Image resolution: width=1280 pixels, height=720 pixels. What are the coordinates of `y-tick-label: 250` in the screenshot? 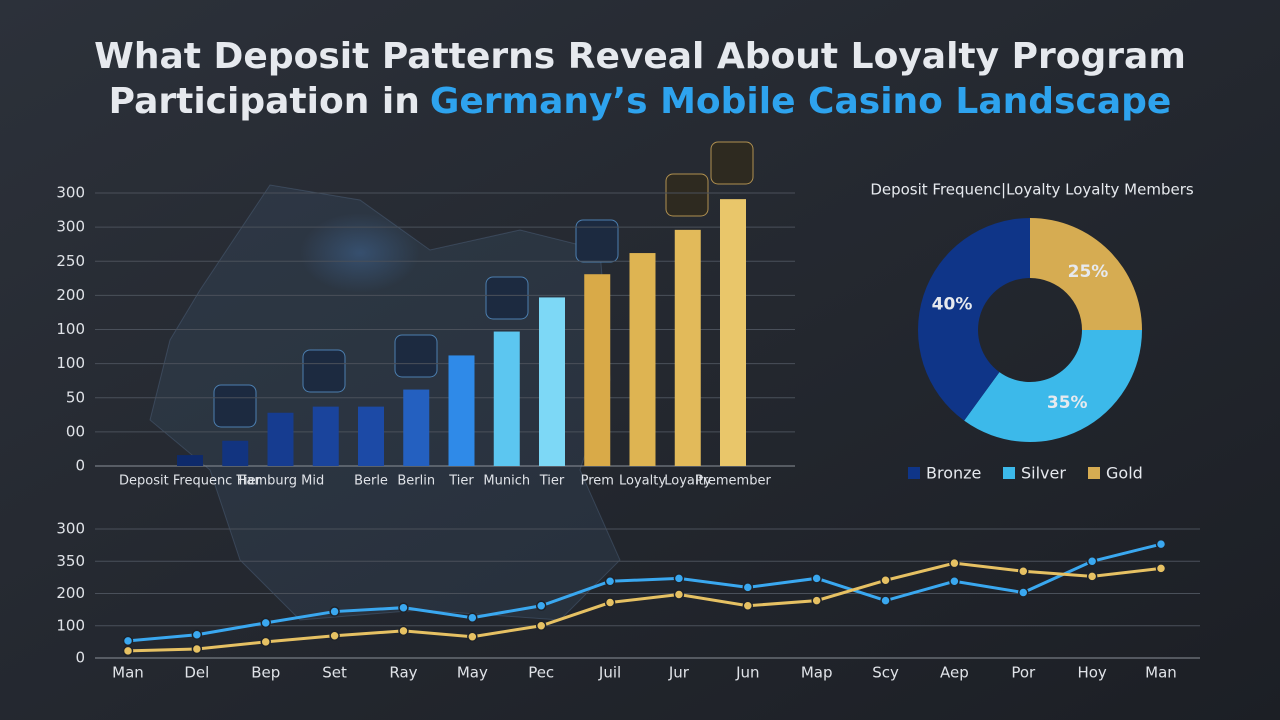 It's located at (70, 261).